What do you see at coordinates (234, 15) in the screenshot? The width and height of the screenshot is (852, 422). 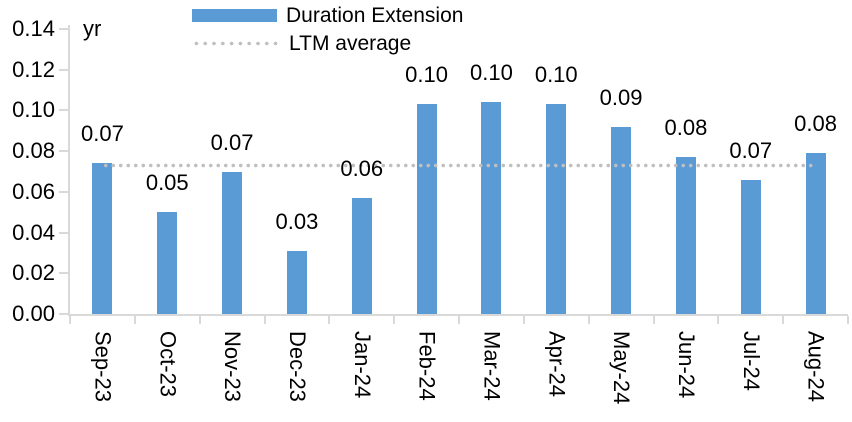 I see `legend-bar-swatch` at bounding box center [234, 15].